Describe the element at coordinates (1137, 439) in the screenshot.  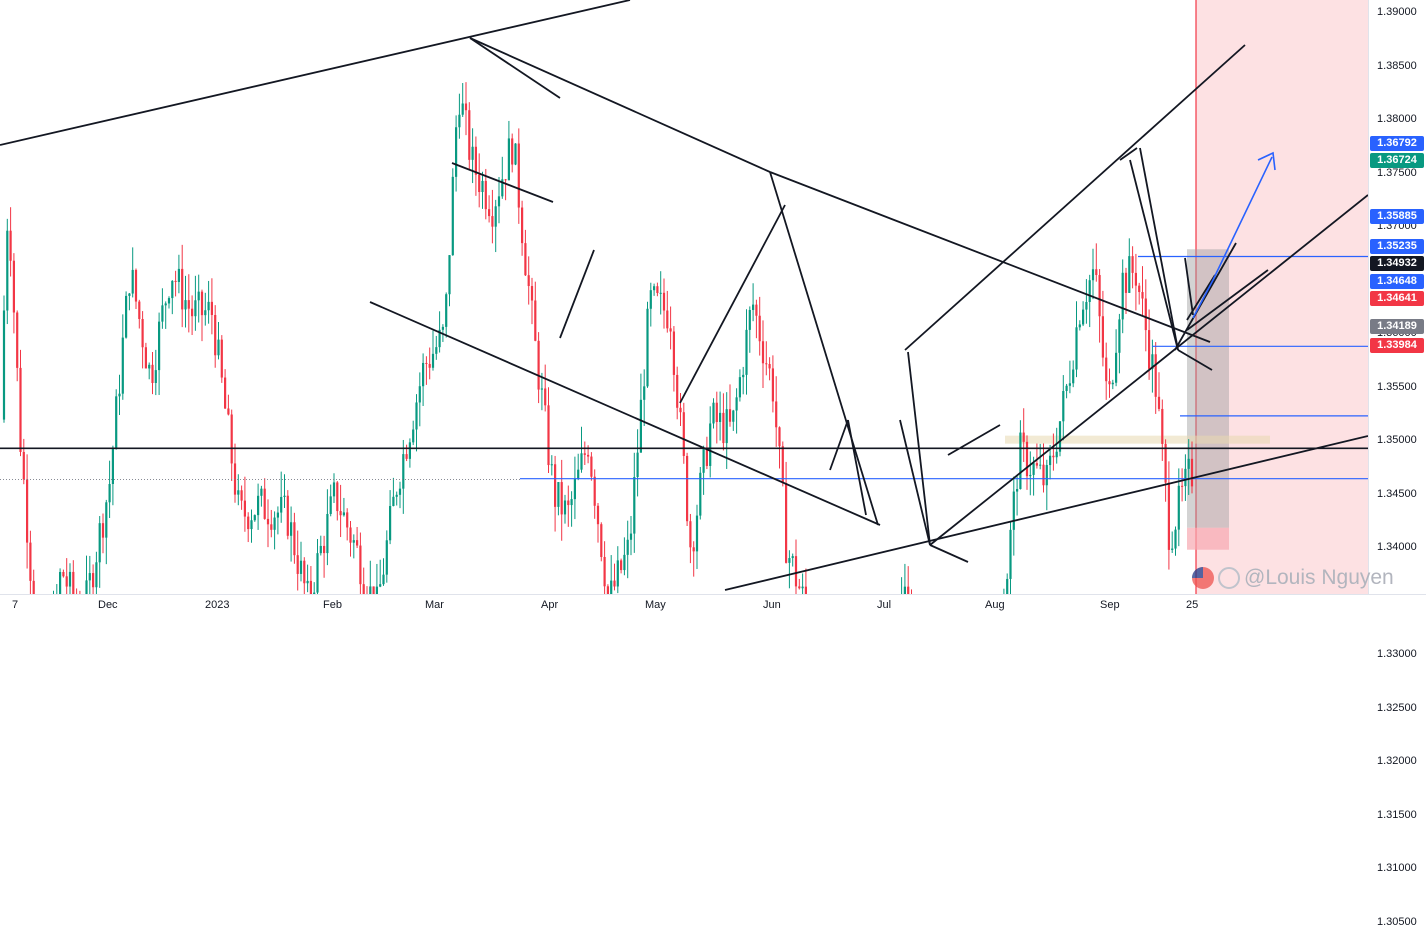
I see `zone-highlight` at that location.